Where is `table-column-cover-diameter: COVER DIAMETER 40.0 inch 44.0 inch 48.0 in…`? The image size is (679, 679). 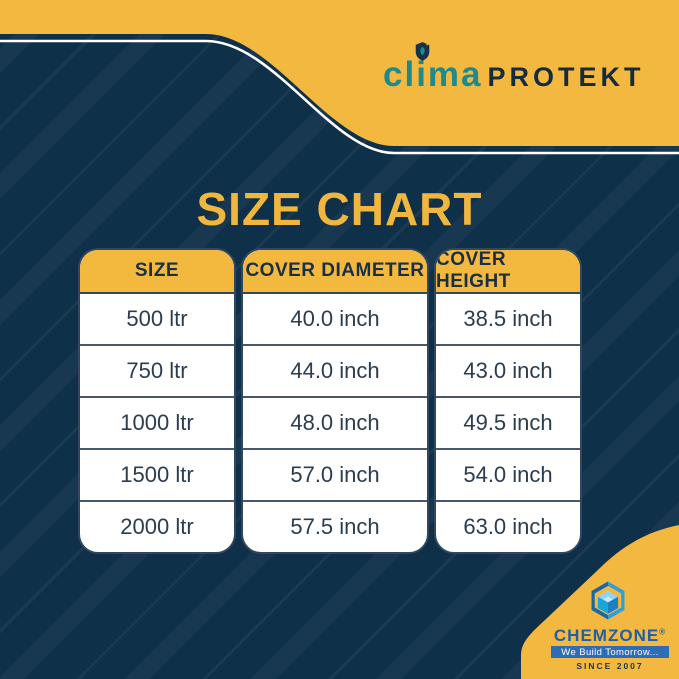 table-column-cover-diameter: COVER DIAMETER 40.0 inch 44.0 inch 48.0 in… is located at coordinates (335, 401).